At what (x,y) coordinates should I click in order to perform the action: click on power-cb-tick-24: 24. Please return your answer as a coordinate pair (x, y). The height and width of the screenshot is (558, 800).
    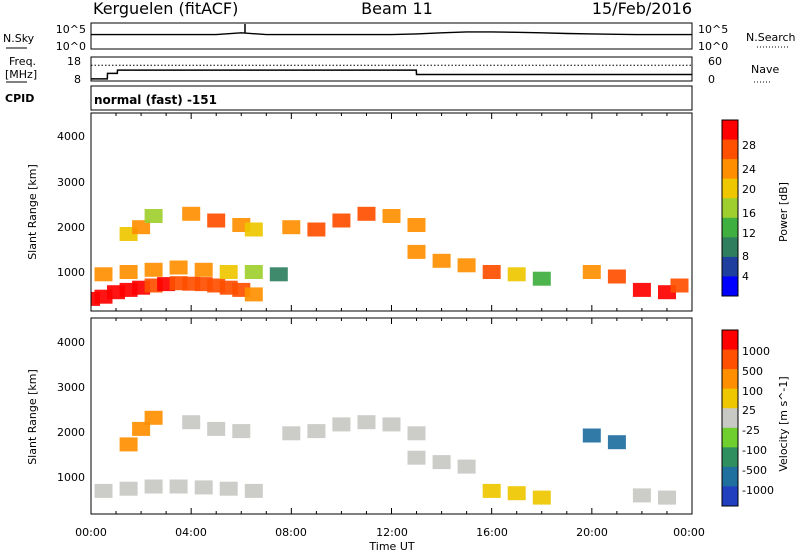
    Looking at the image, I should click on (749, 169).